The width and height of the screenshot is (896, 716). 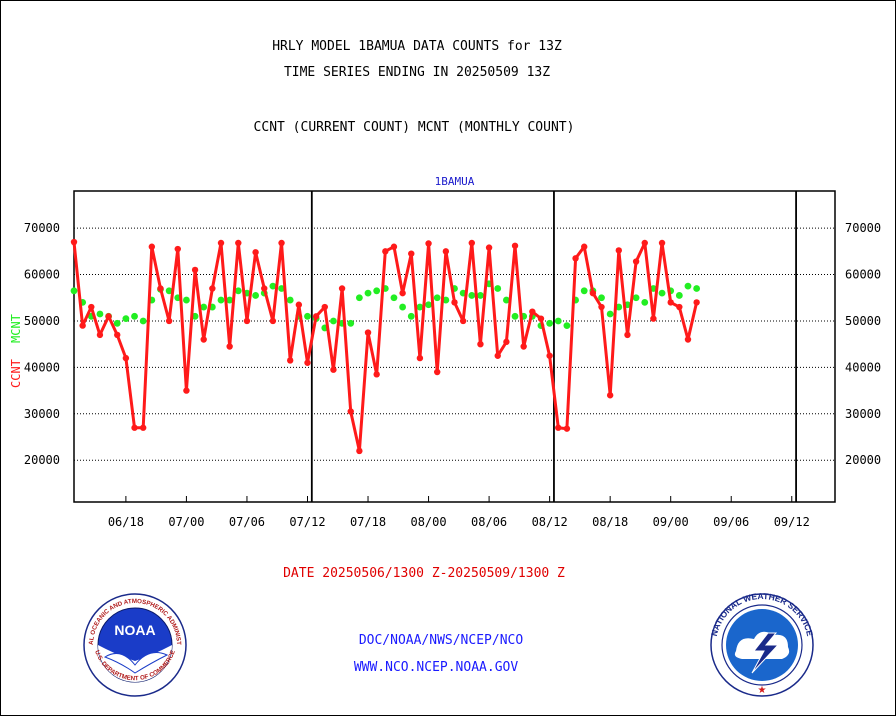 What do you see at coordinates (428, 522) in the screenshot?
I see `x-tick-label: 08/00` at bounding box center [428, 522].